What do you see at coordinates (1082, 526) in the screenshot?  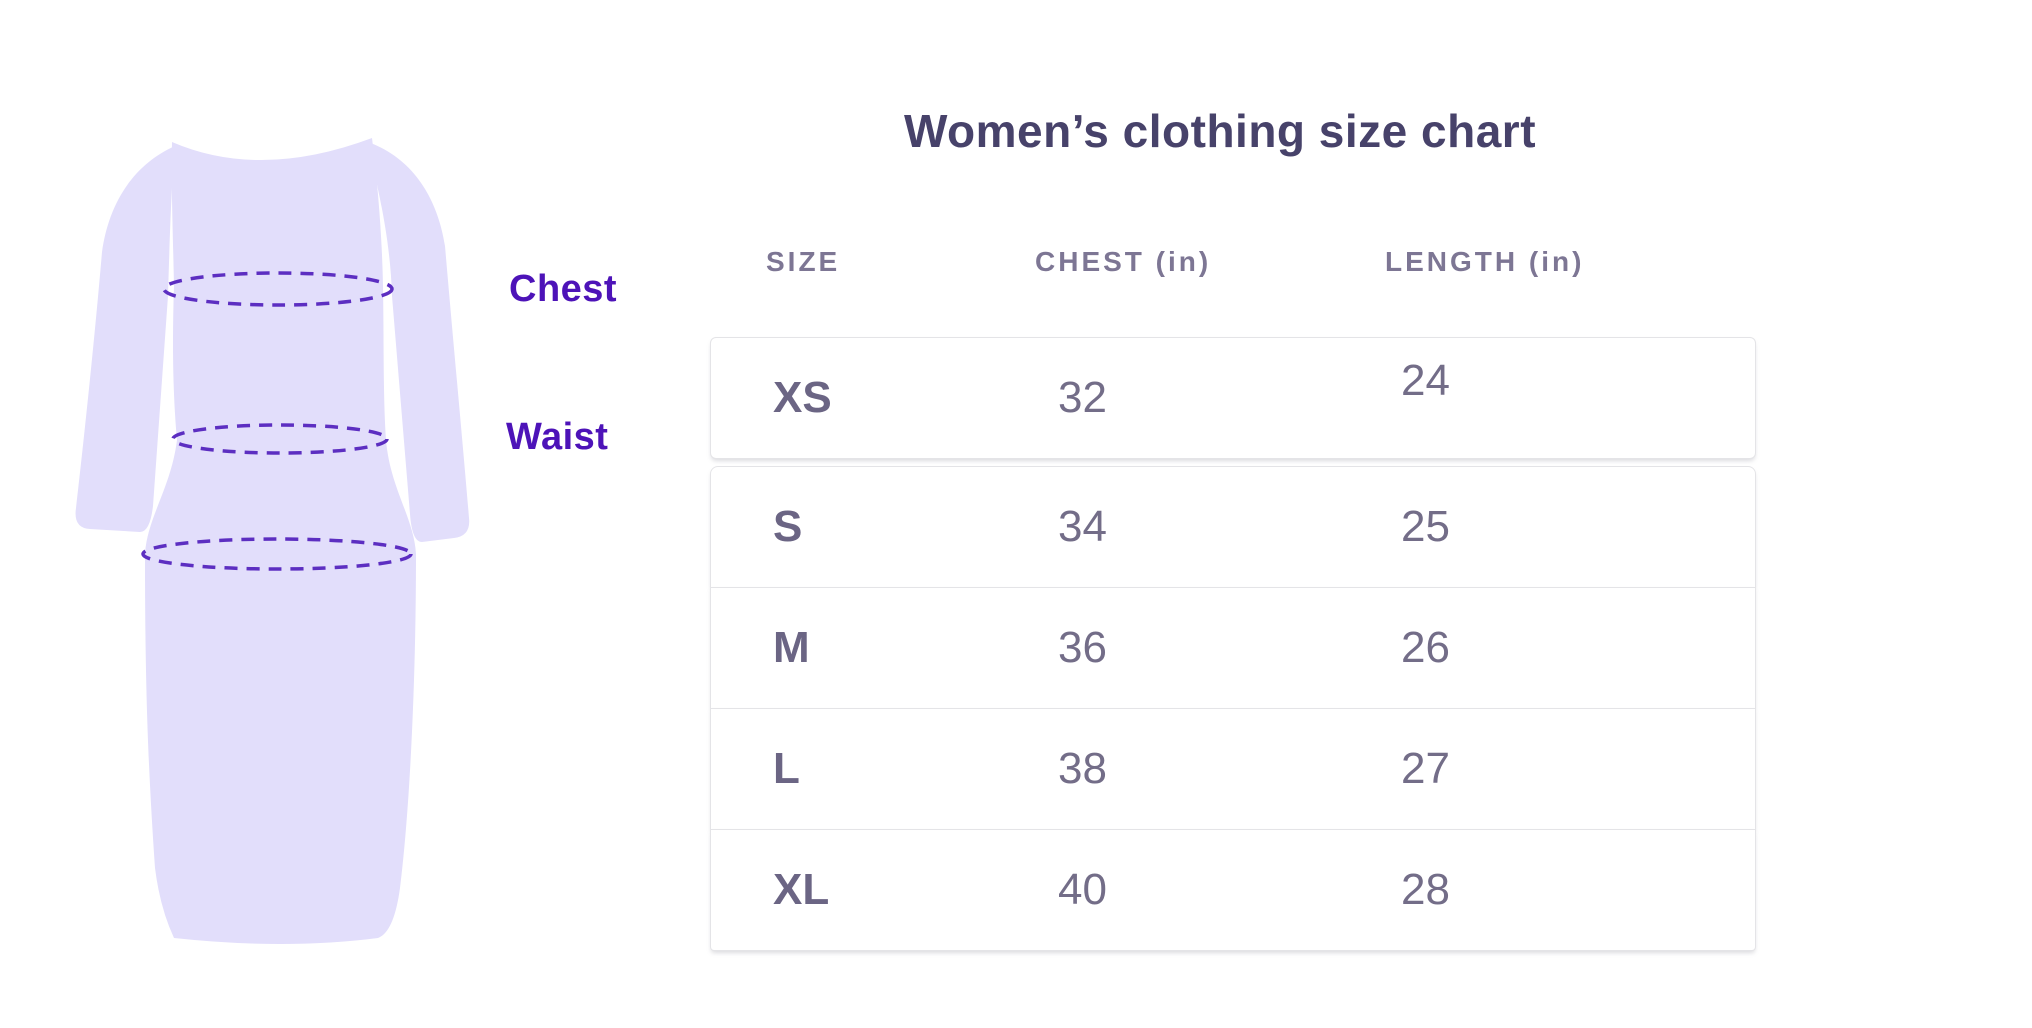 I see `chest-cell: 34` at bounding box center [1082, 526].